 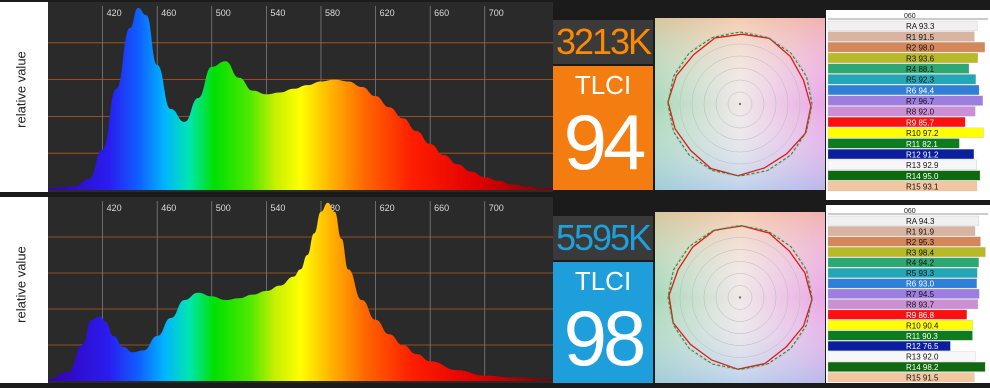 I want to click on cri-bar-label: R3 93.6, so click(x=920, y=58).